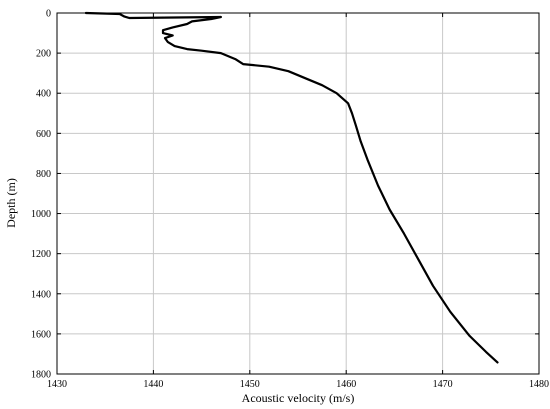 This screenshot has width=550, height=409. I want to click on y-tick-label: 600, so click(43, 134).